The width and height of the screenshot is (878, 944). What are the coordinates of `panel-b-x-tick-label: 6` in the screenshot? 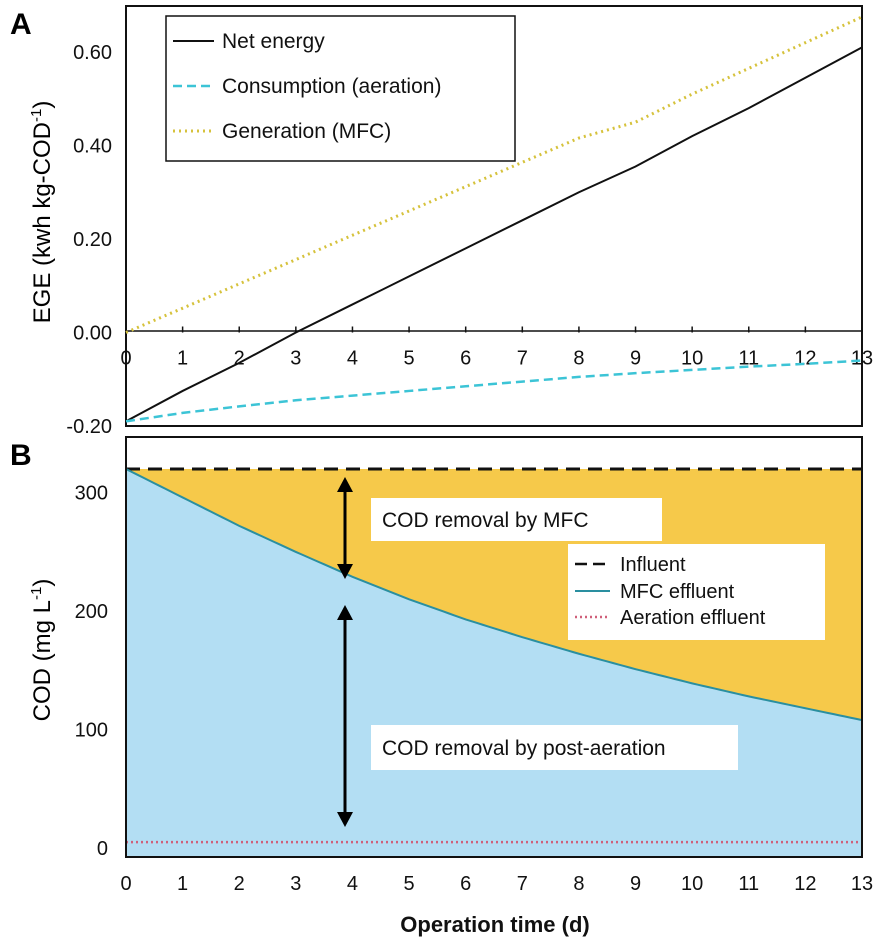 It's located at (465, 884).